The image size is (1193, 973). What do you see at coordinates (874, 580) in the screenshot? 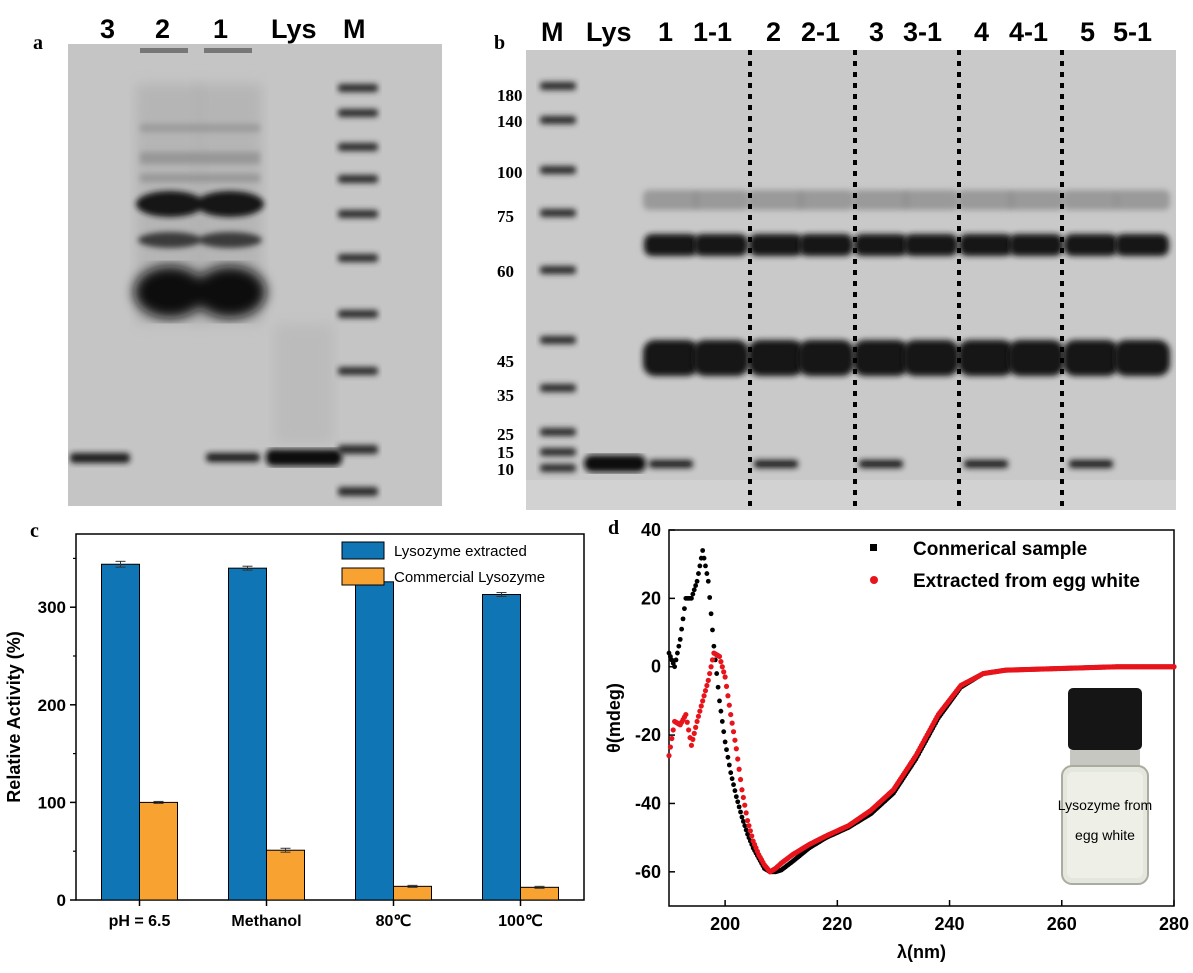
I see `legend-marker` at bounding box center [874, 580].